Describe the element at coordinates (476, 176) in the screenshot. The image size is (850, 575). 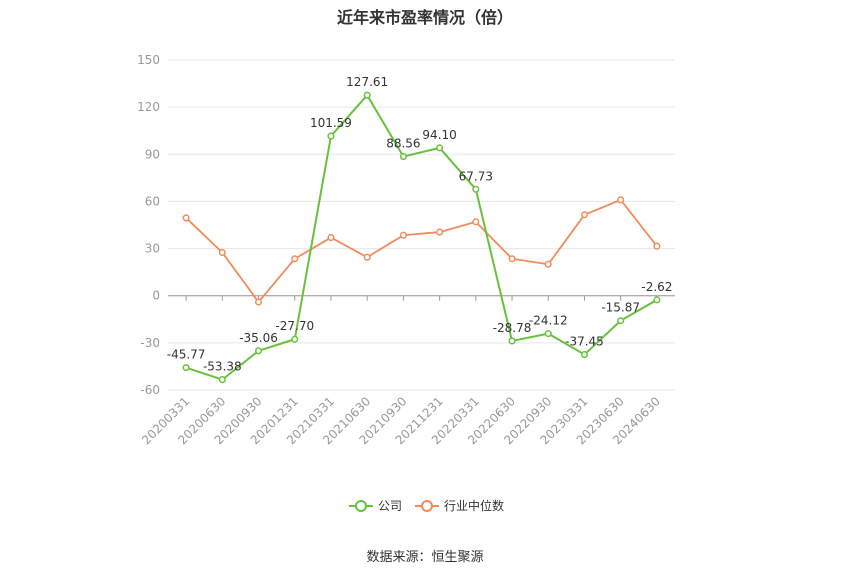
I see `data-label: 67.73` at that location.